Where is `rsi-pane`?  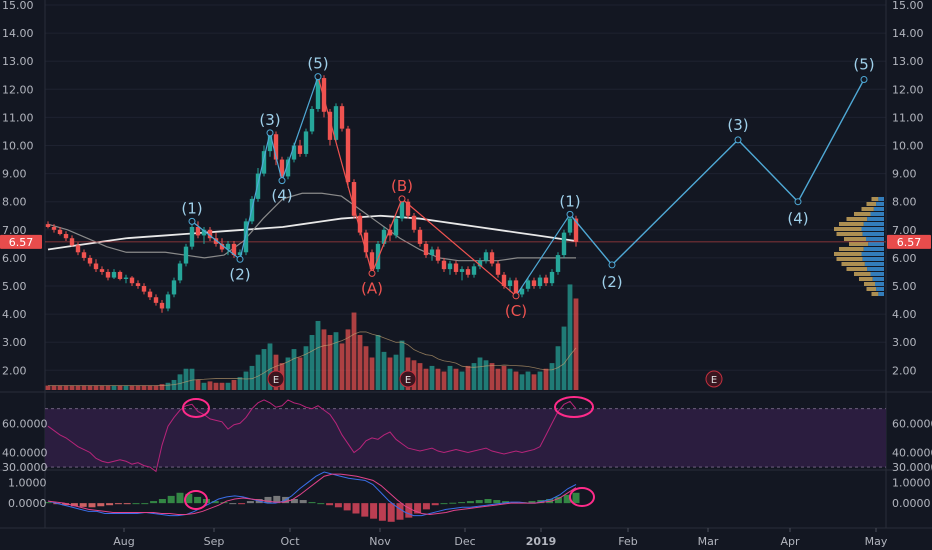 rsi-pane is located at coordinates (465, 434).